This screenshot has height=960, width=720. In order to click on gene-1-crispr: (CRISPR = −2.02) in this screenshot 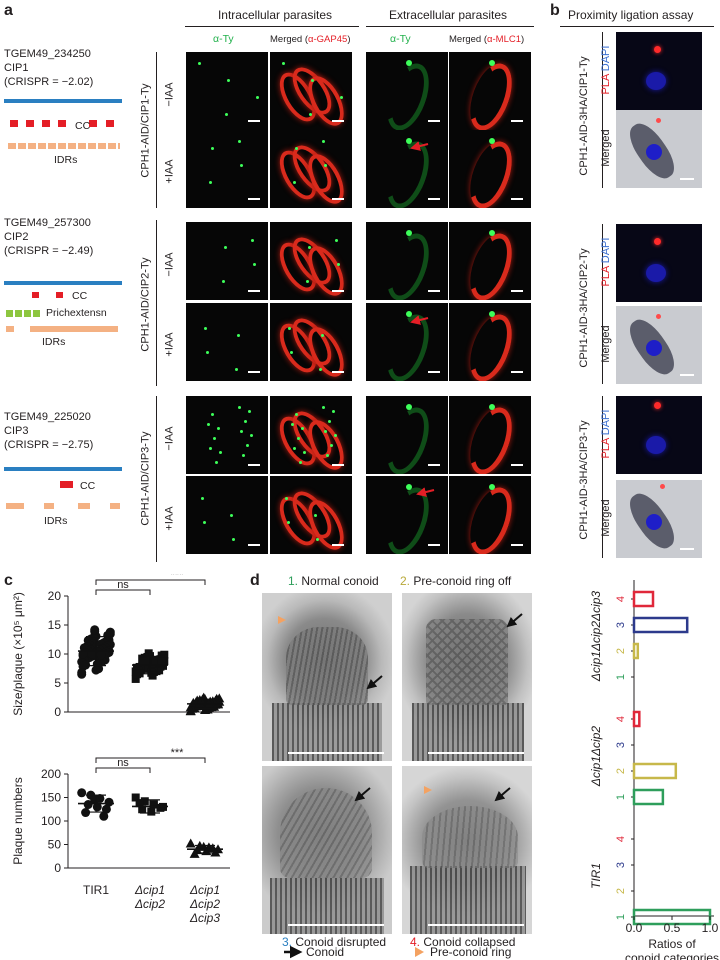, I will do `click(49, 82)`.